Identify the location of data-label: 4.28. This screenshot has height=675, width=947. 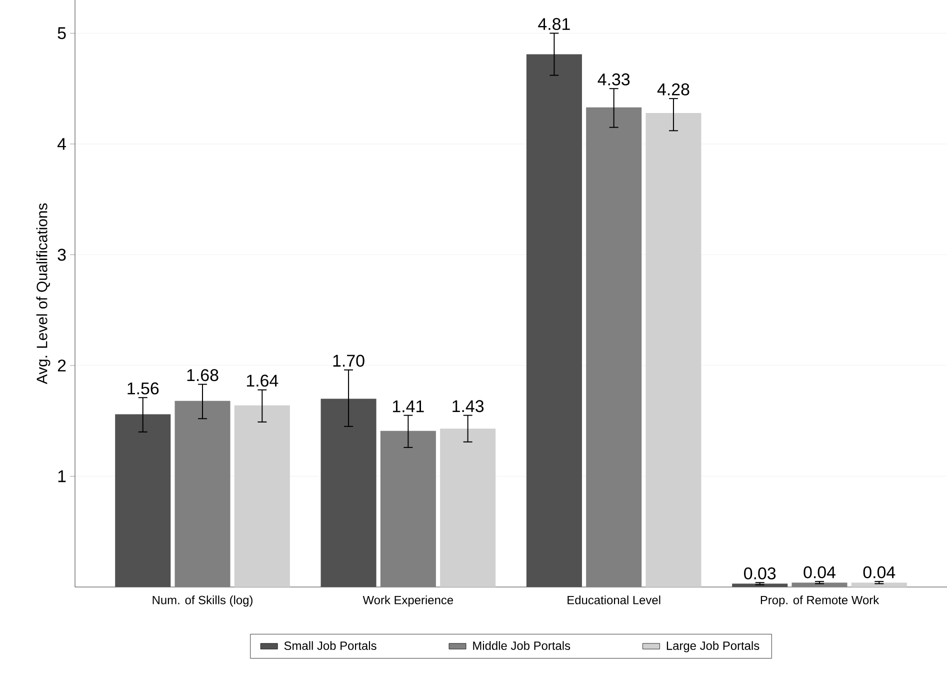
(673, 89).